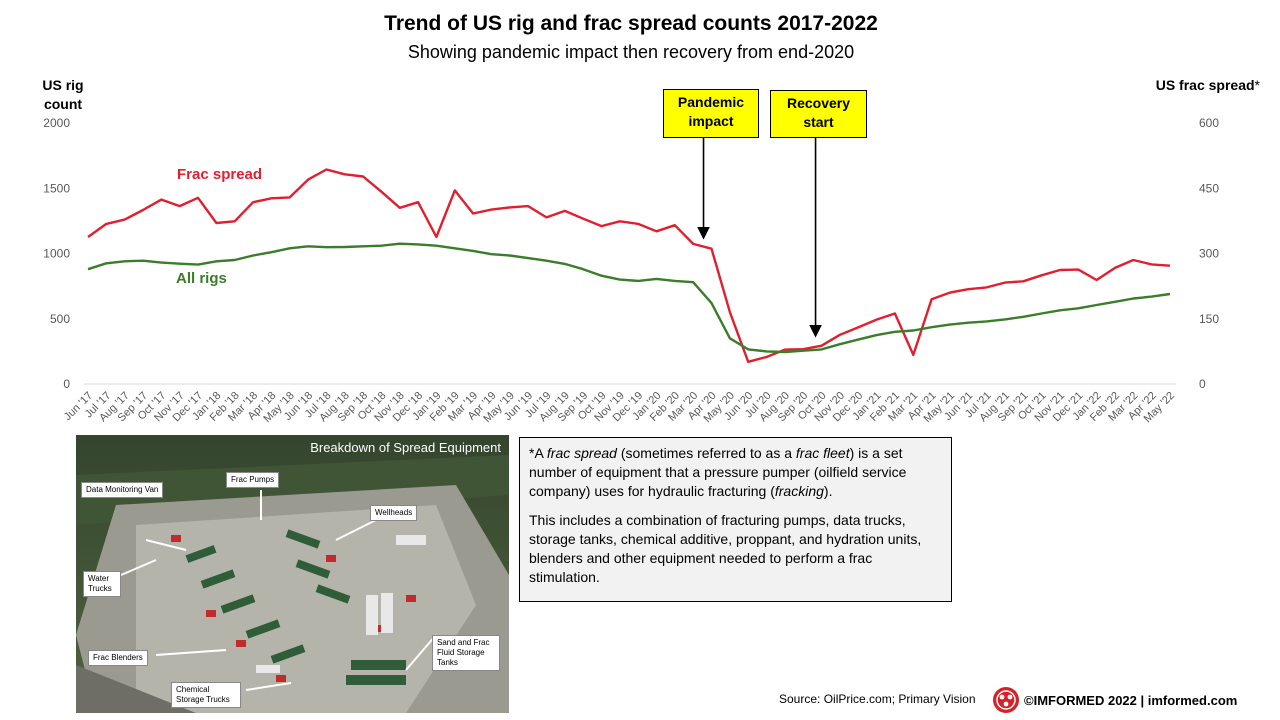 The height and width of the screenshot is (720, 1280). What do you see at coordinates (1131, 700) in the screenshot?
I see `brand-text: ©IMFORMED 2022 | imformed.com` at bounding box center [1131, 700].